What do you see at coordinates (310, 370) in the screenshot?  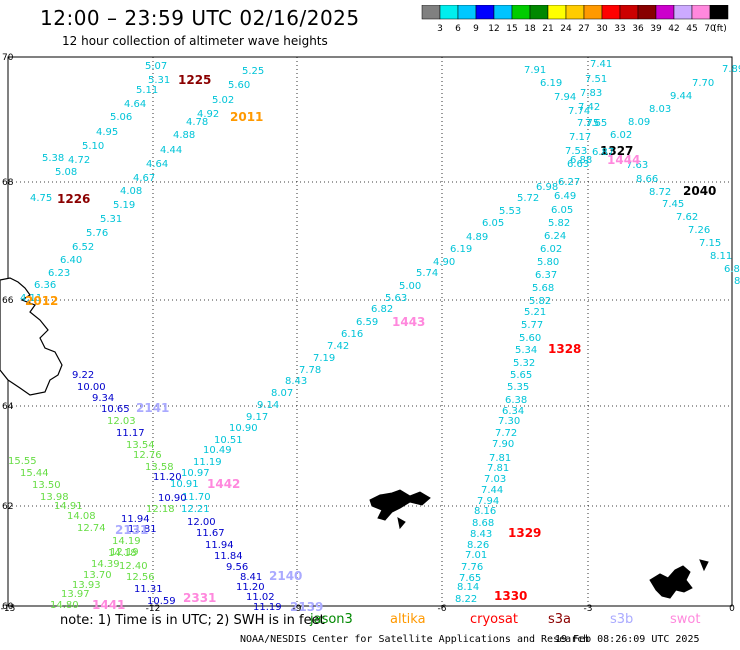 I see `wave-height-value: 7.78` at bounding box center [310, 370].